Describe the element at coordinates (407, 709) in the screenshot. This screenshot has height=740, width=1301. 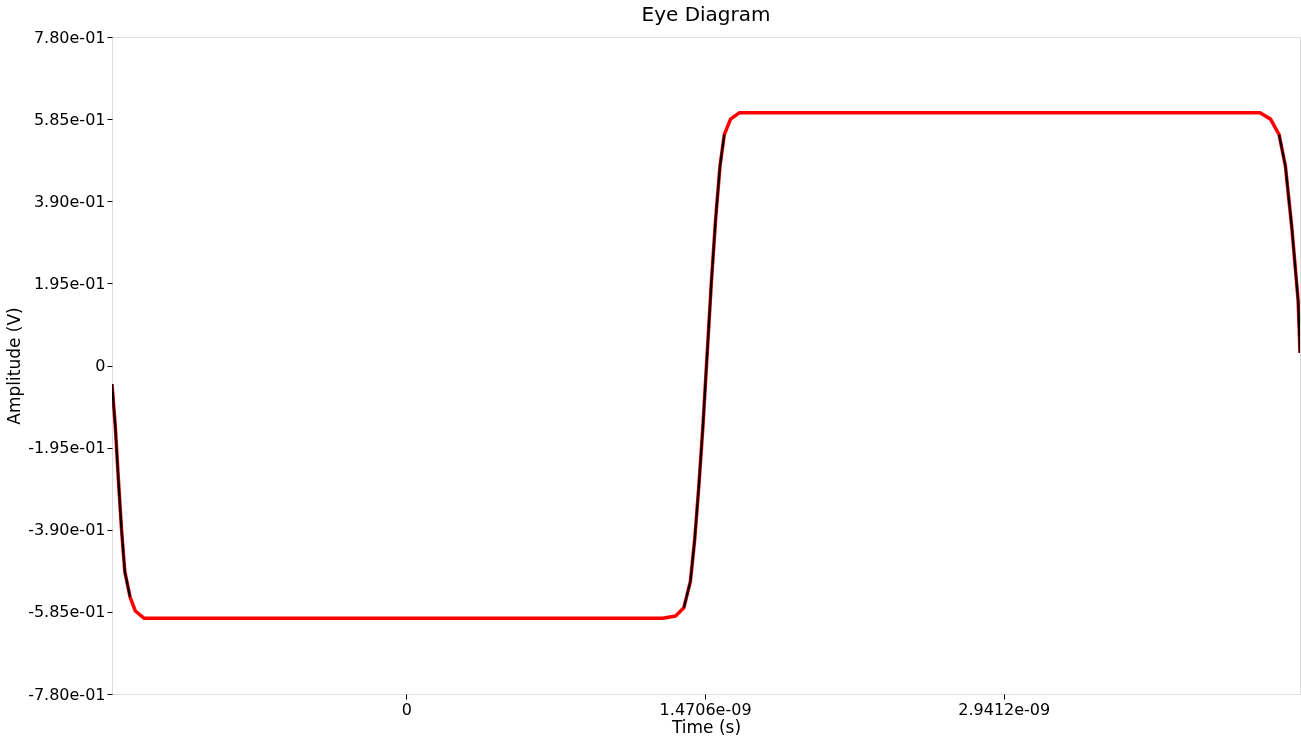
I see `x-tick-label: 0` at that location.